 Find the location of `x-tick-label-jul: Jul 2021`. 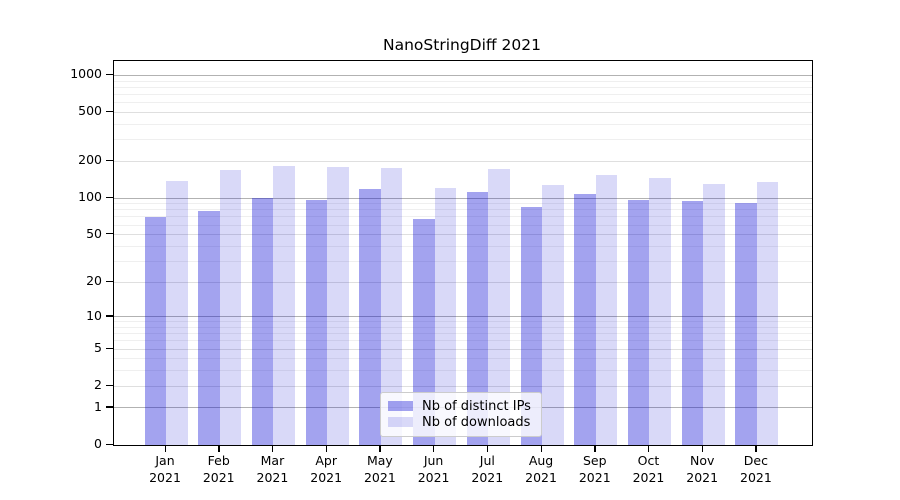

x-tick-label-jul: Jul 2021 is located at coordinates (487, 469).